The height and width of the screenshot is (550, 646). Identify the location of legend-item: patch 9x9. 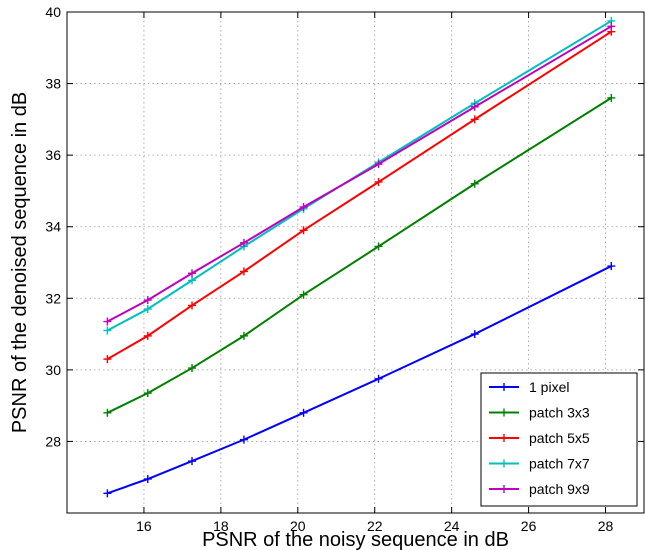
(539, 489).